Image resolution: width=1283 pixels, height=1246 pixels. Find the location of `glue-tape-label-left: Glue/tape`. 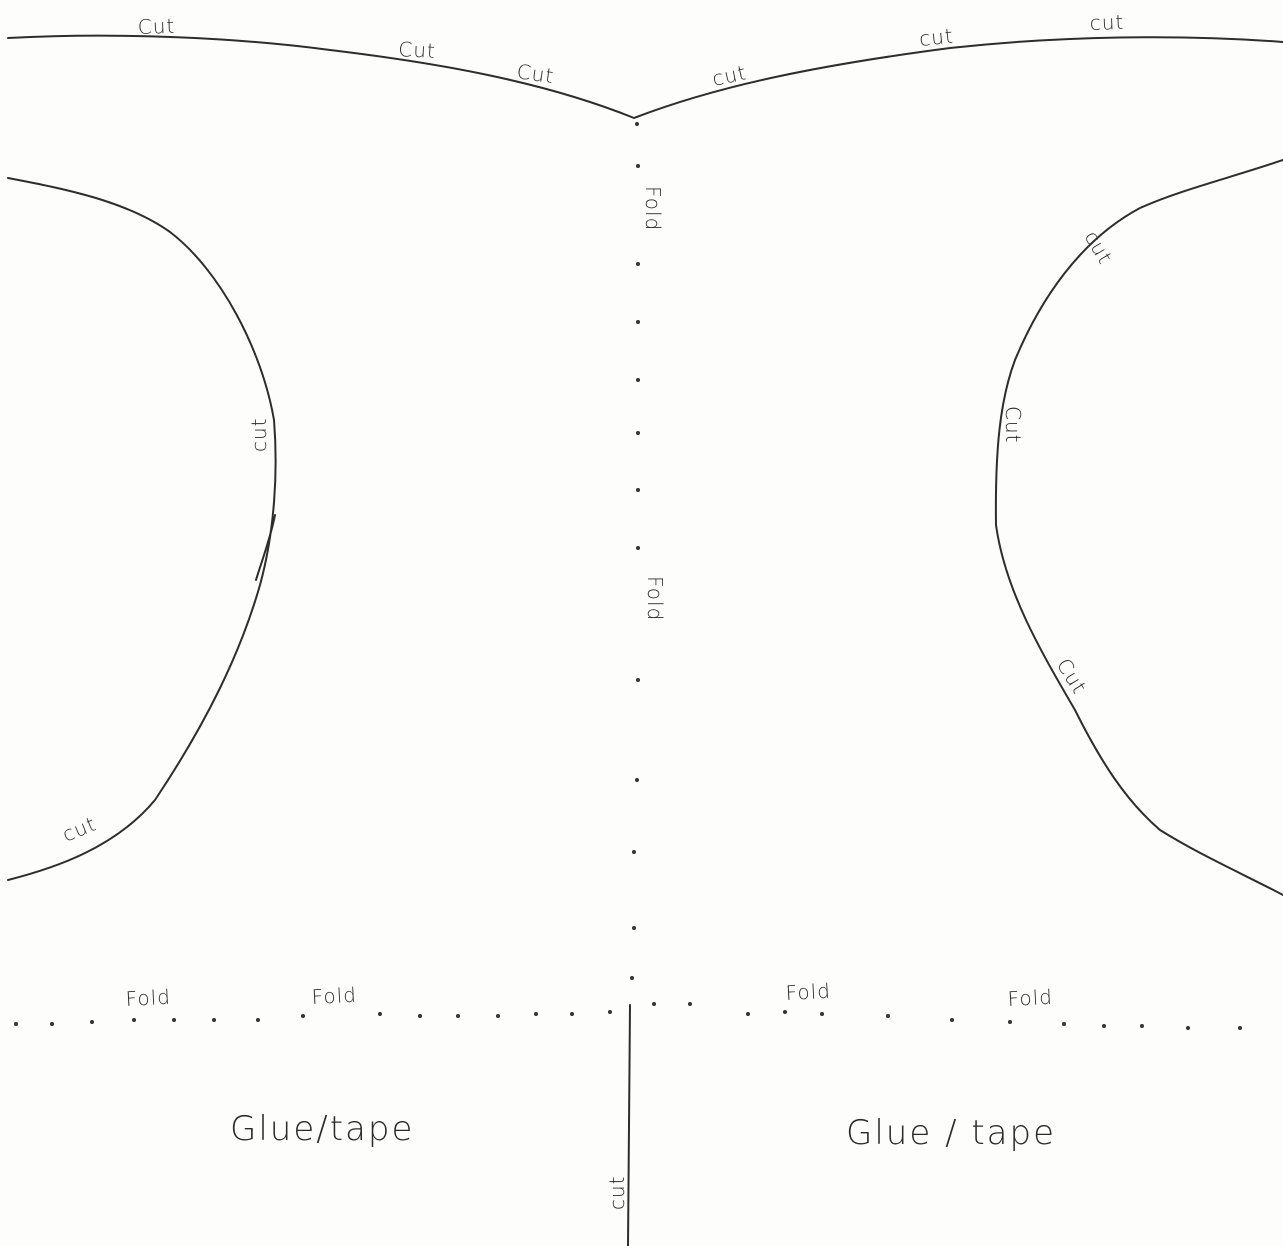

glue-tape-label-left: Glue/tape is located at coordinates (322, 1129).